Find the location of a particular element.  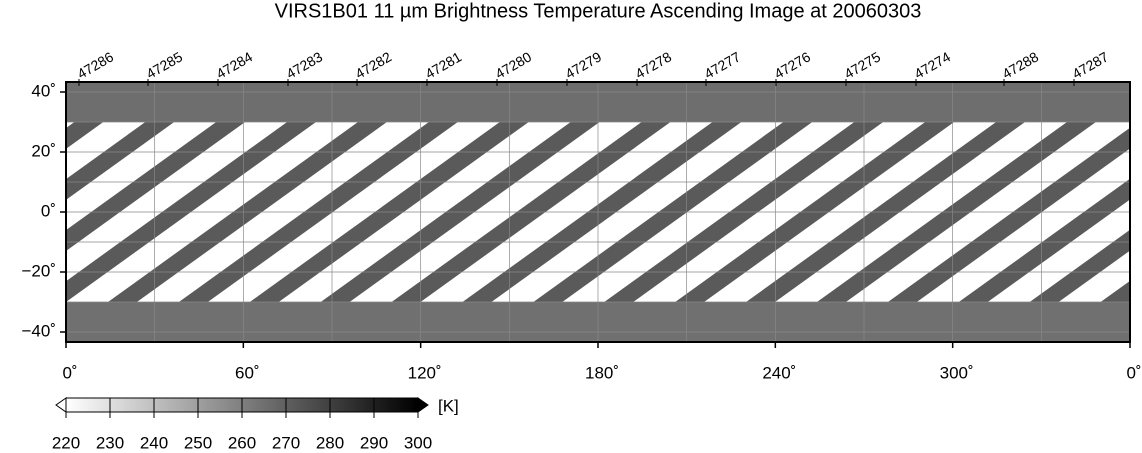

orbit-label: 47286 is located at coordinates (95, 64).